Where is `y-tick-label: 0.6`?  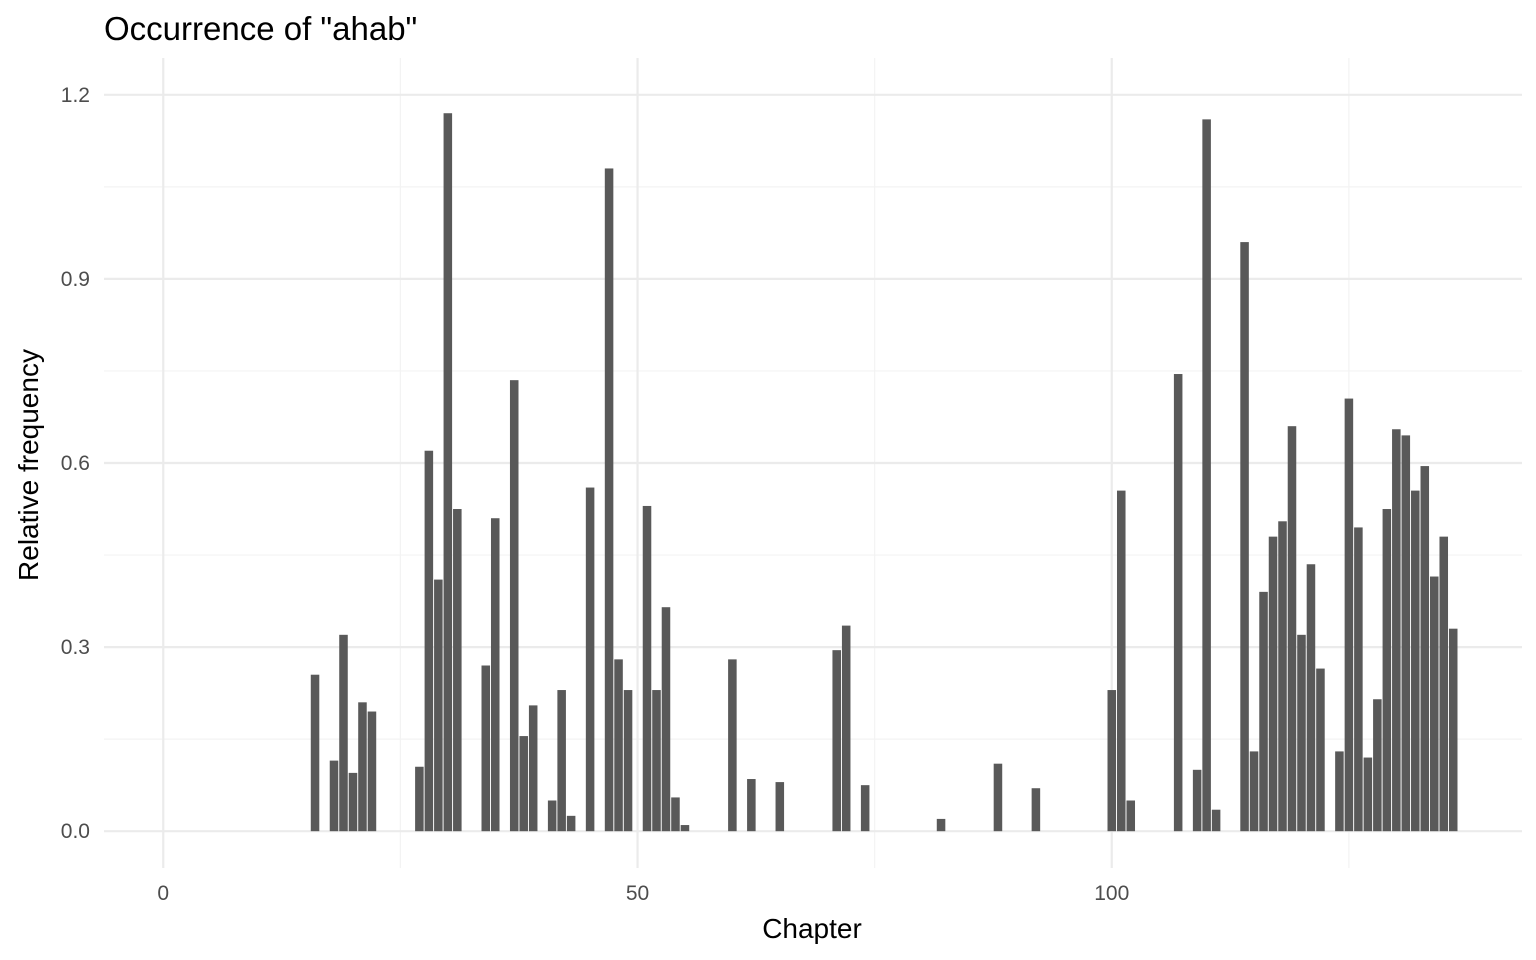 y-tick-label: 0.6 is located at coordinates (75, 463).